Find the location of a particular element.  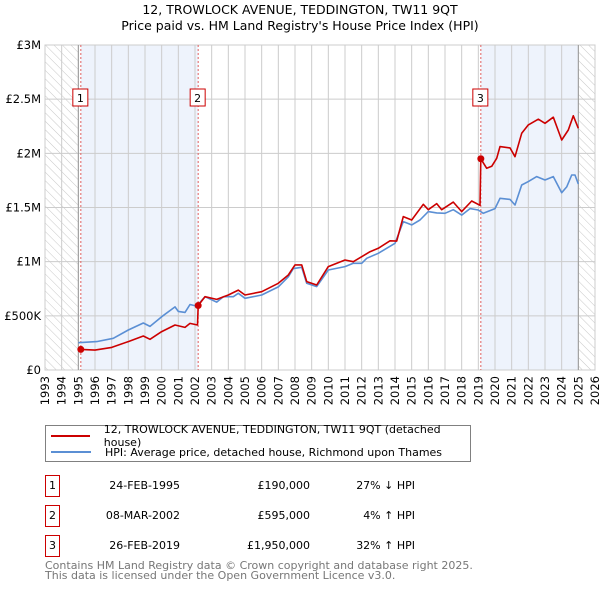

x-tick-label: 2006 is located at coordinates (262, 390).